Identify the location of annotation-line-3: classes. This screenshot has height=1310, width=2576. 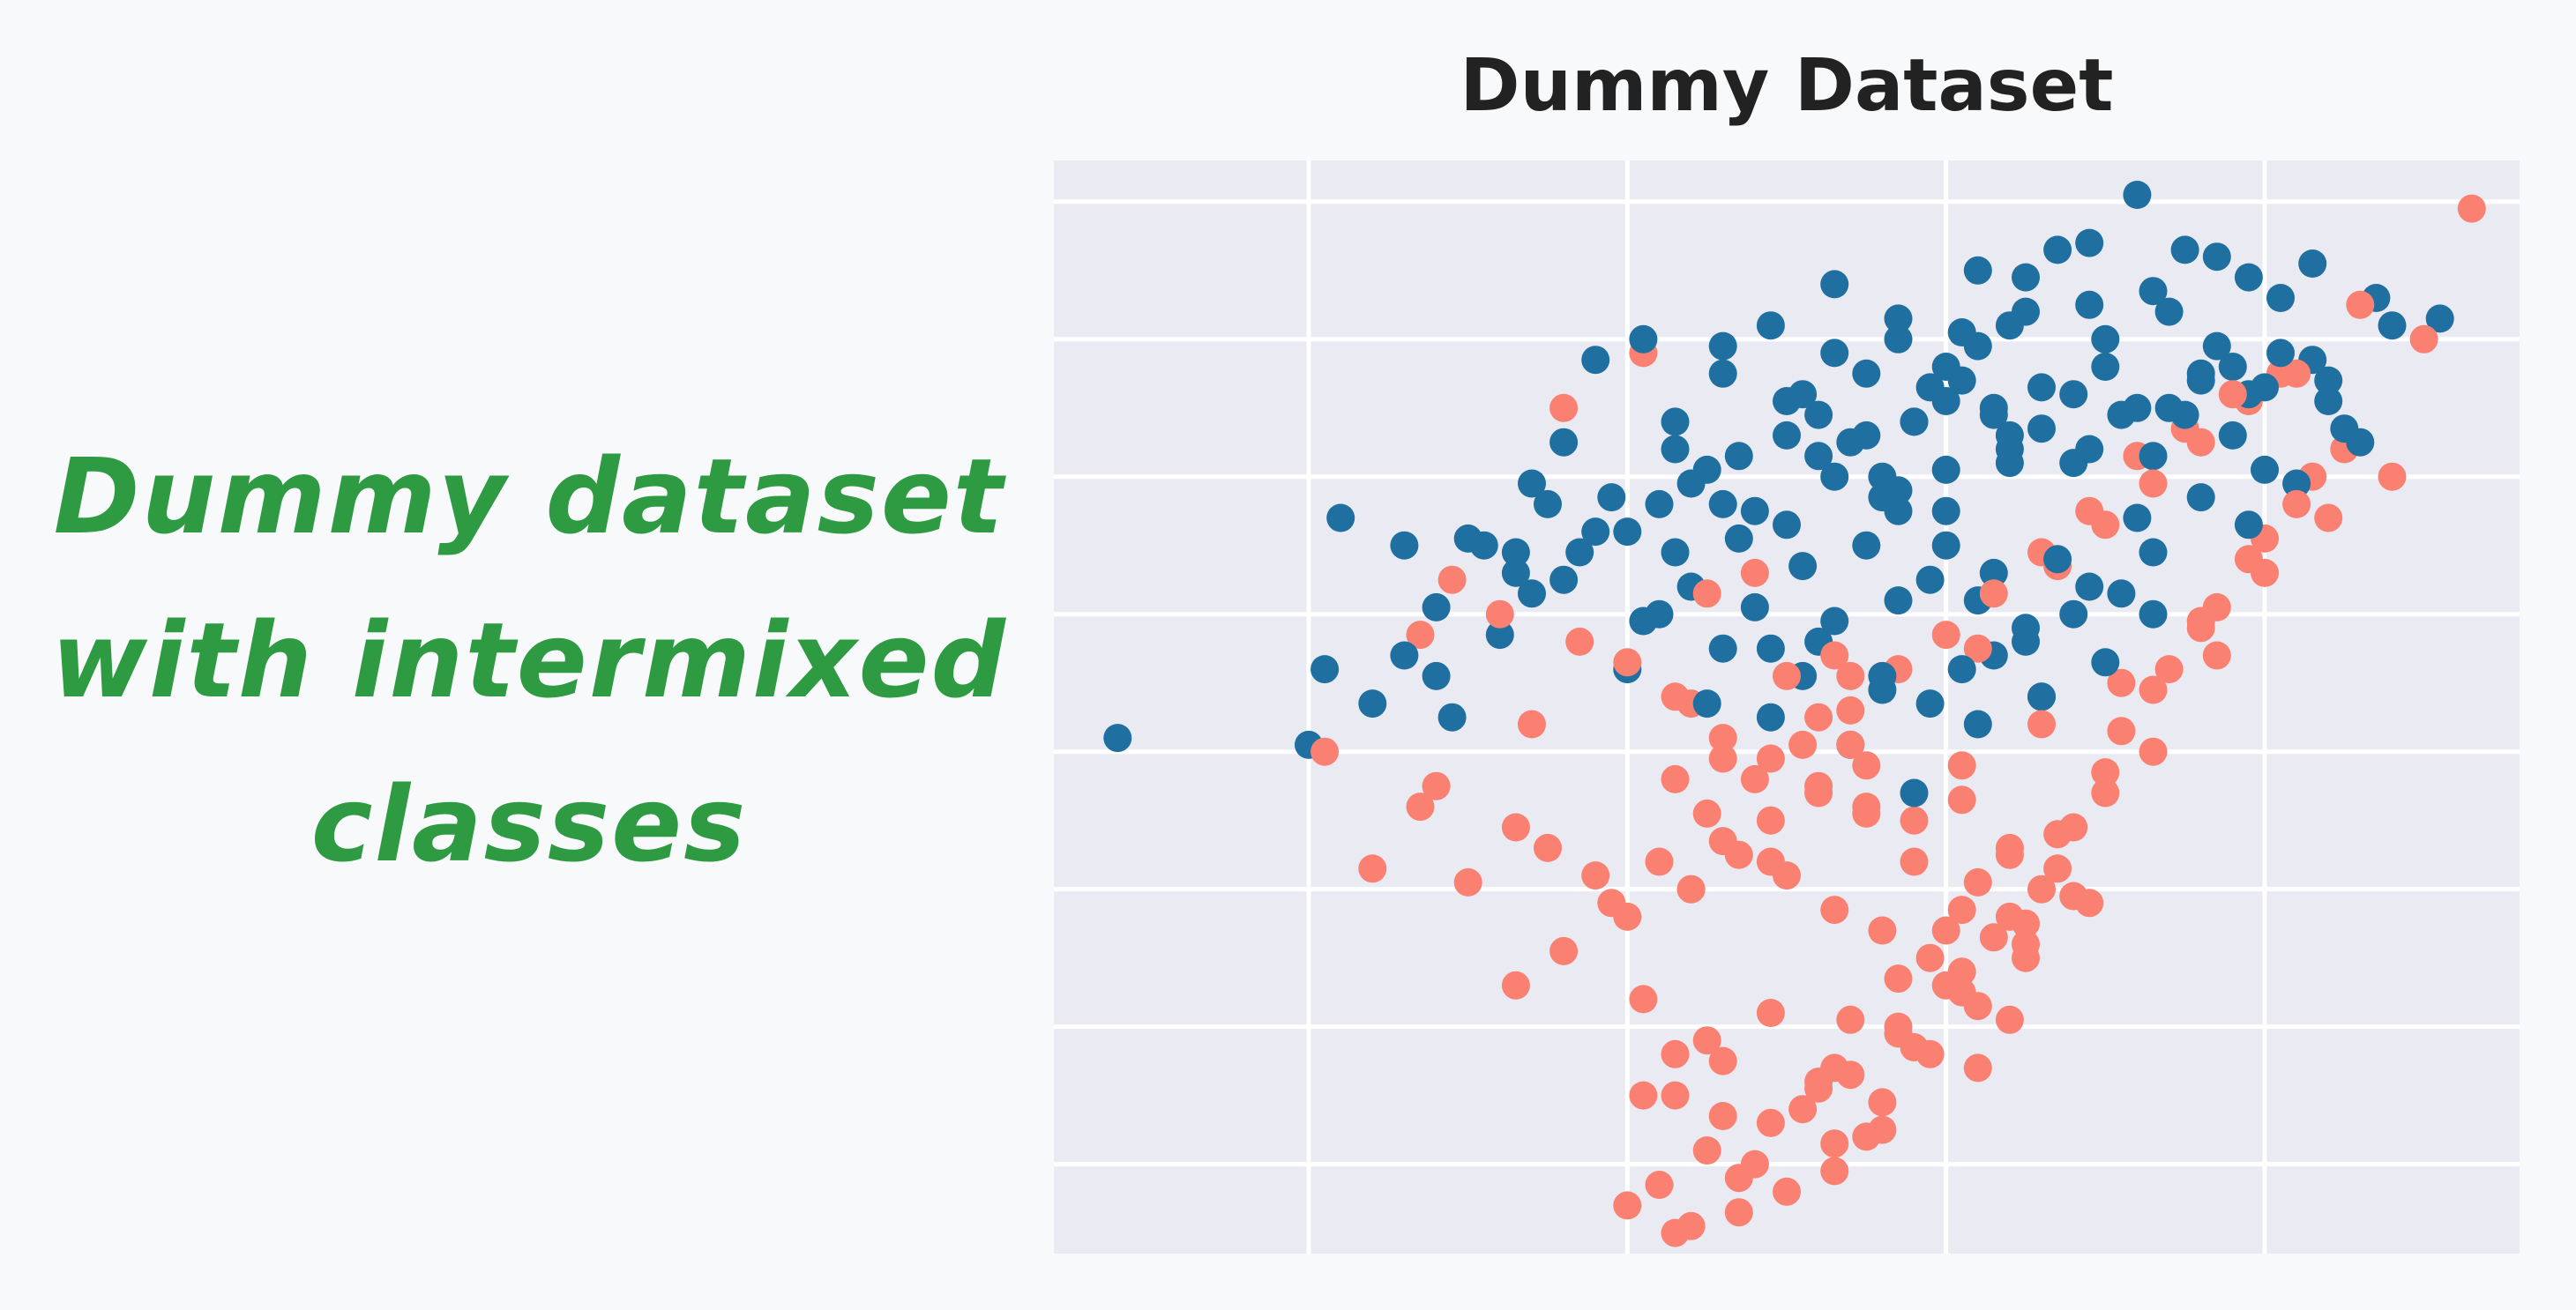
(529, 824).